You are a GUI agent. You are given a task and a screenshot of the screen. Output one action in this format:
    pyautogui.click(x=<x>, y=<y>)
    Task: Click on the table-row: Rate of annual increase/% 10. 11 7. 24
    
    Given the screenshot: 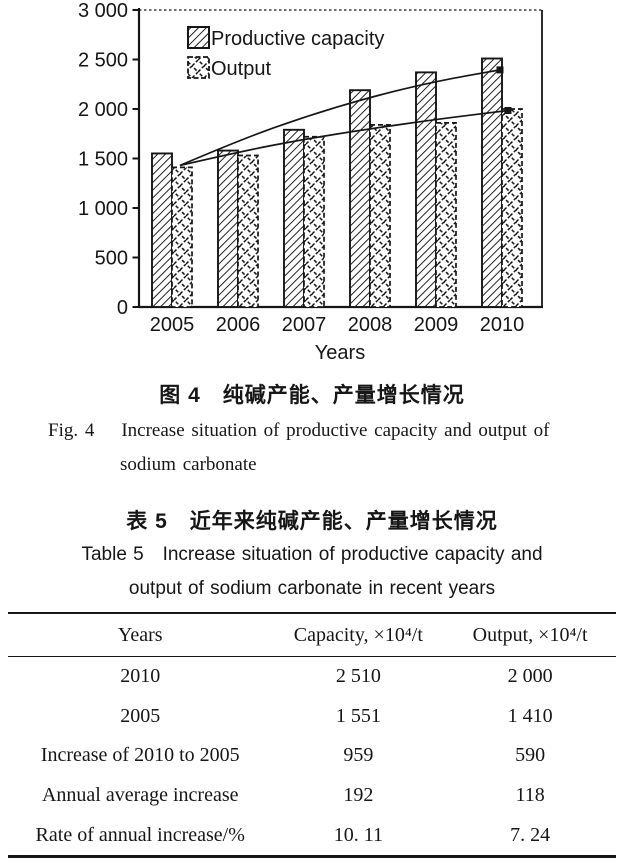 What is the action you would take?
    pyautogui.click(x=312, y=835)
    